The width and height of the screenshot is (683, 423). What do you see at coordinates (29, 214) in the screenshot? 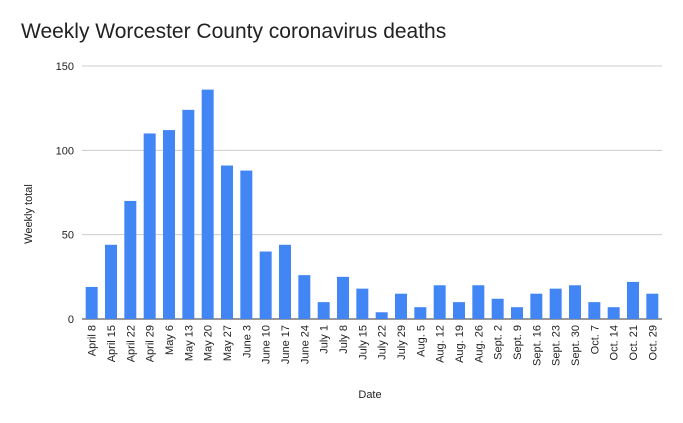
I see `y-axis-title: Weekly total` at bounding box center [29, 214].